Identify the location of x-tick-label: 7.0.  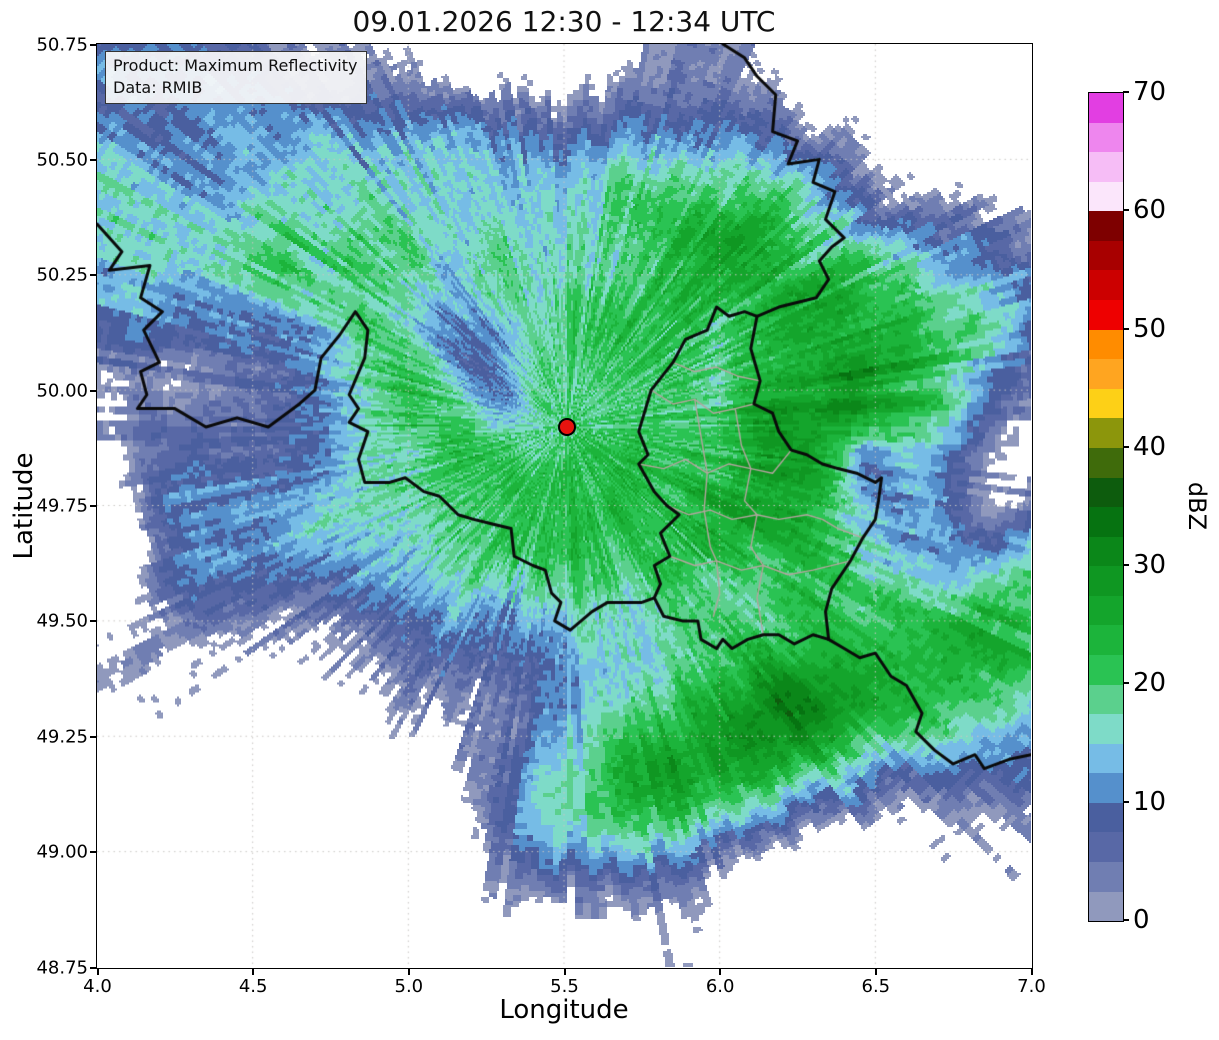
(1031, 986).